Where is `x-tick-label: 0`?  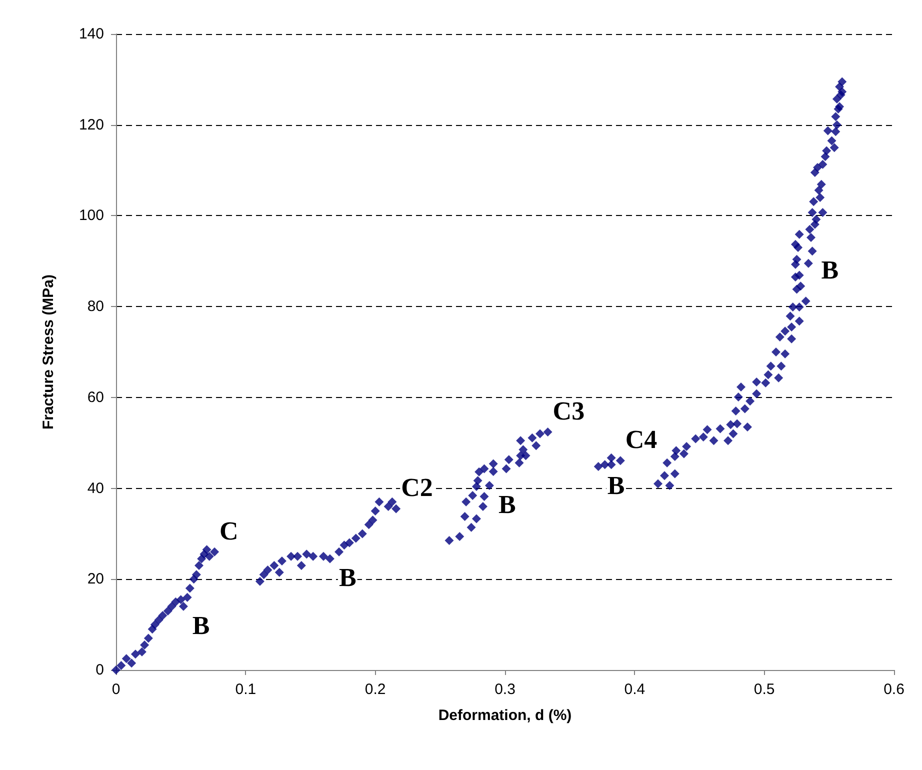 x-tick-label: 0 is located at coordinates (116, 689).